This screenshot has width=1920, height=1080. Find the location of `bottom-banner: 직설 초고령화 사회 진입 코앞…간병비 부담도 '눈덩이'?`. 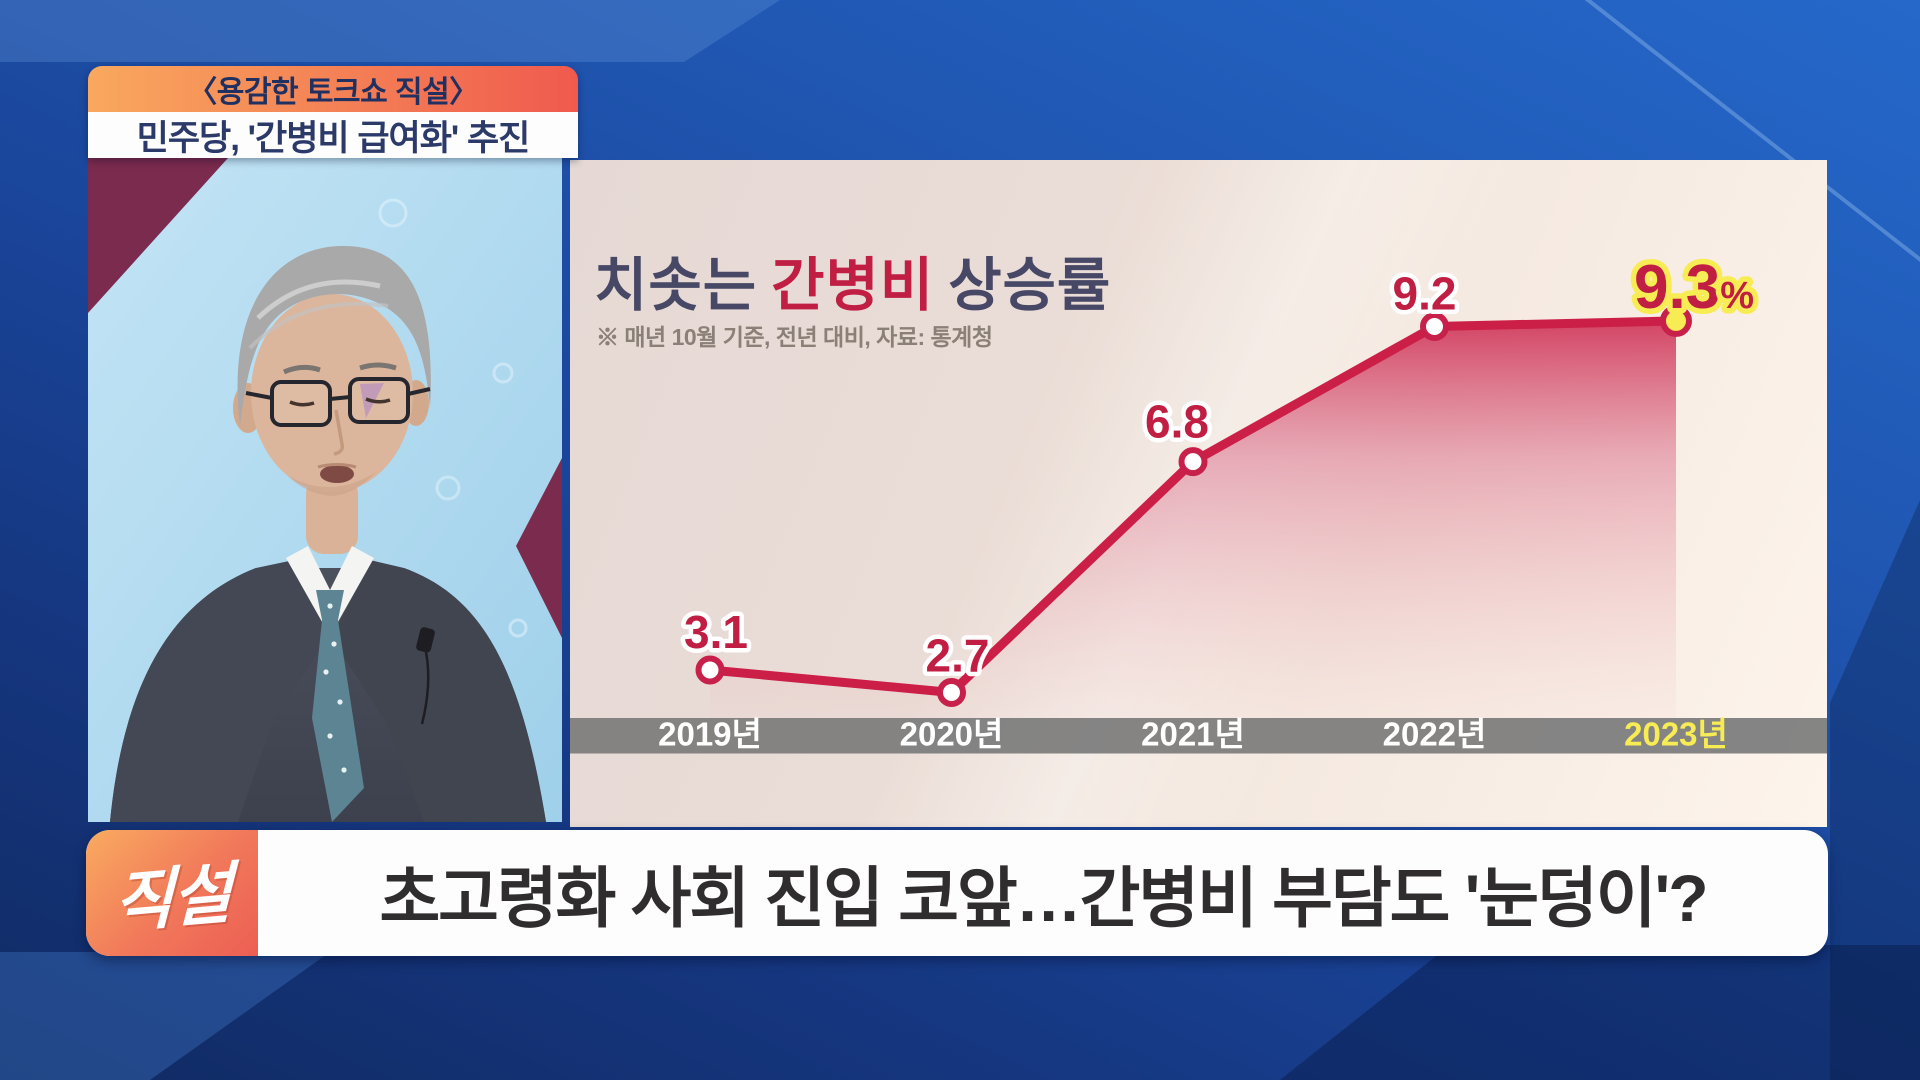

bottom-banner: 직설 초고령화 사회 진입 코앞…간병비 부담도 '눈덩이'? is located at coordinates (957, 893).